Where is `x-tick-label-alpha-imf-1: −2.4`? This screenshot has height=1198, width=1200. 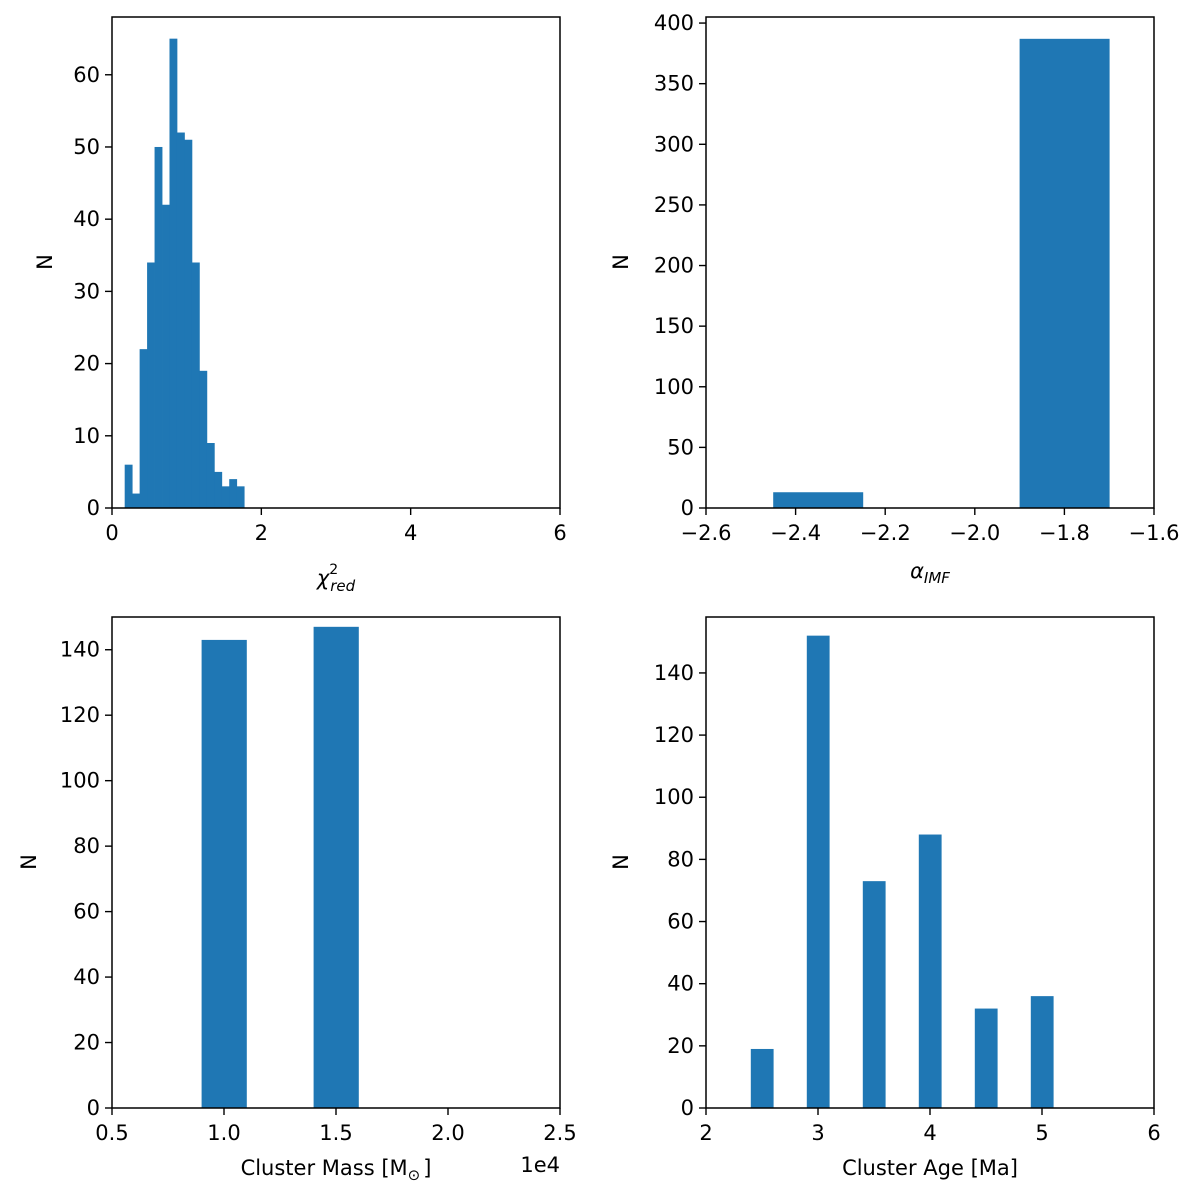
x-tick-label-alpha-imf-1: −2.4 is located at coordinates (795, 533).